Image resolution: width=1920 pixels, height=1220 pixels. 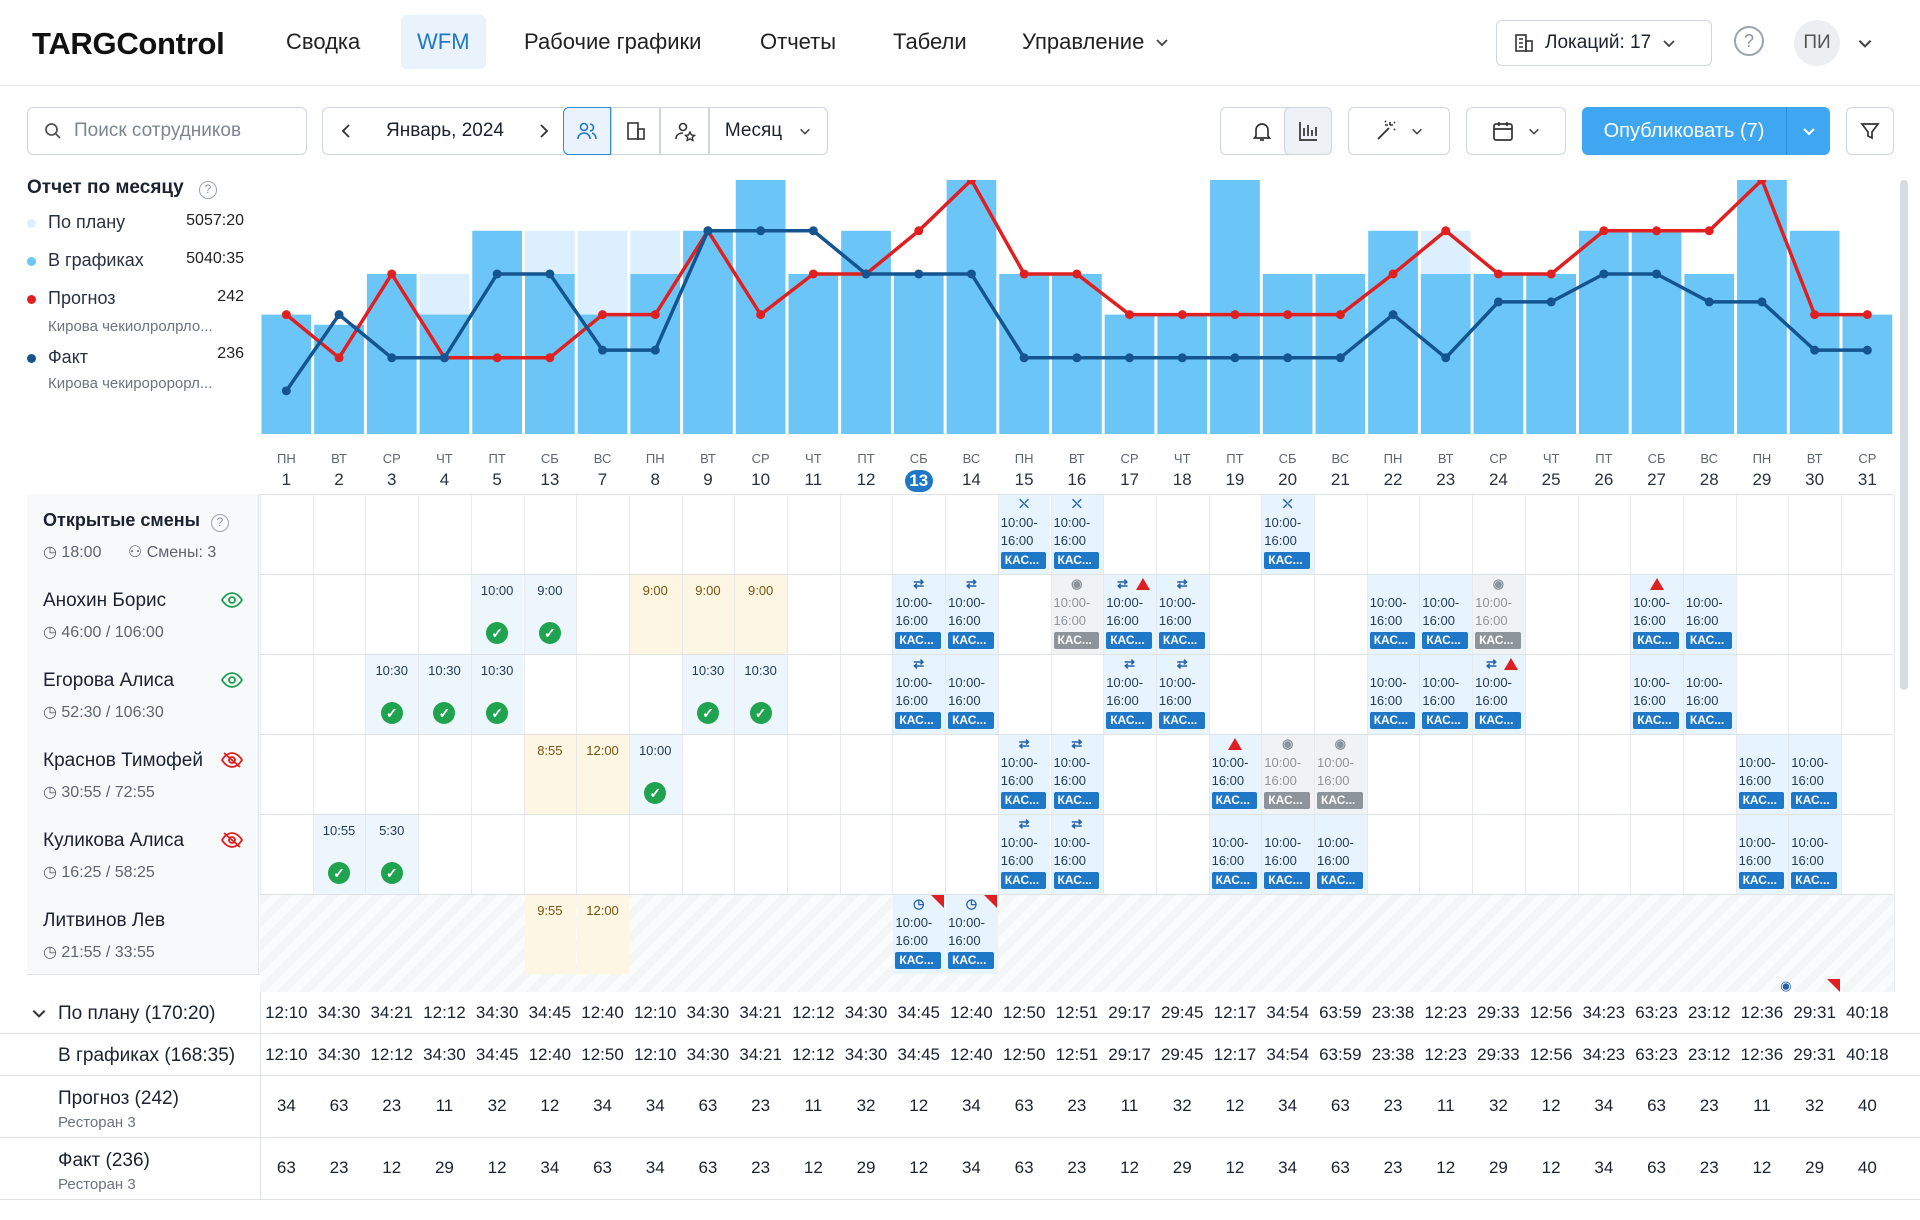 What do you see at coordinates (1104, 743) in the screenshot?
I see `grid-column-line` at bounding box center [1104, 743].